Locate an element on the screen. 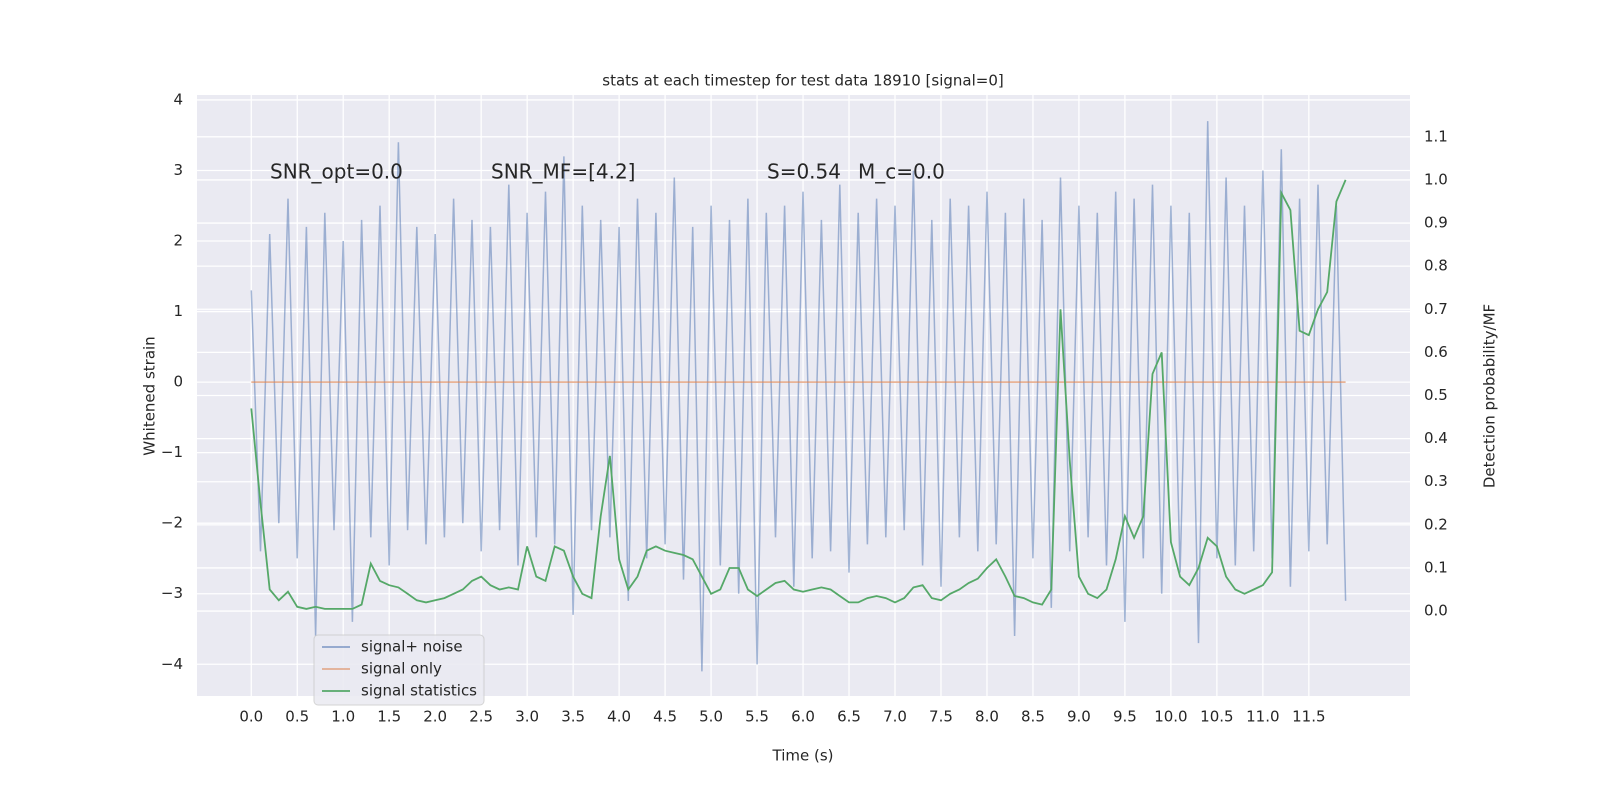 Image resolution: width=1600 pixels, height=800 pixels. x-tick-label: 0.0 is located at coordinates (251, 717).